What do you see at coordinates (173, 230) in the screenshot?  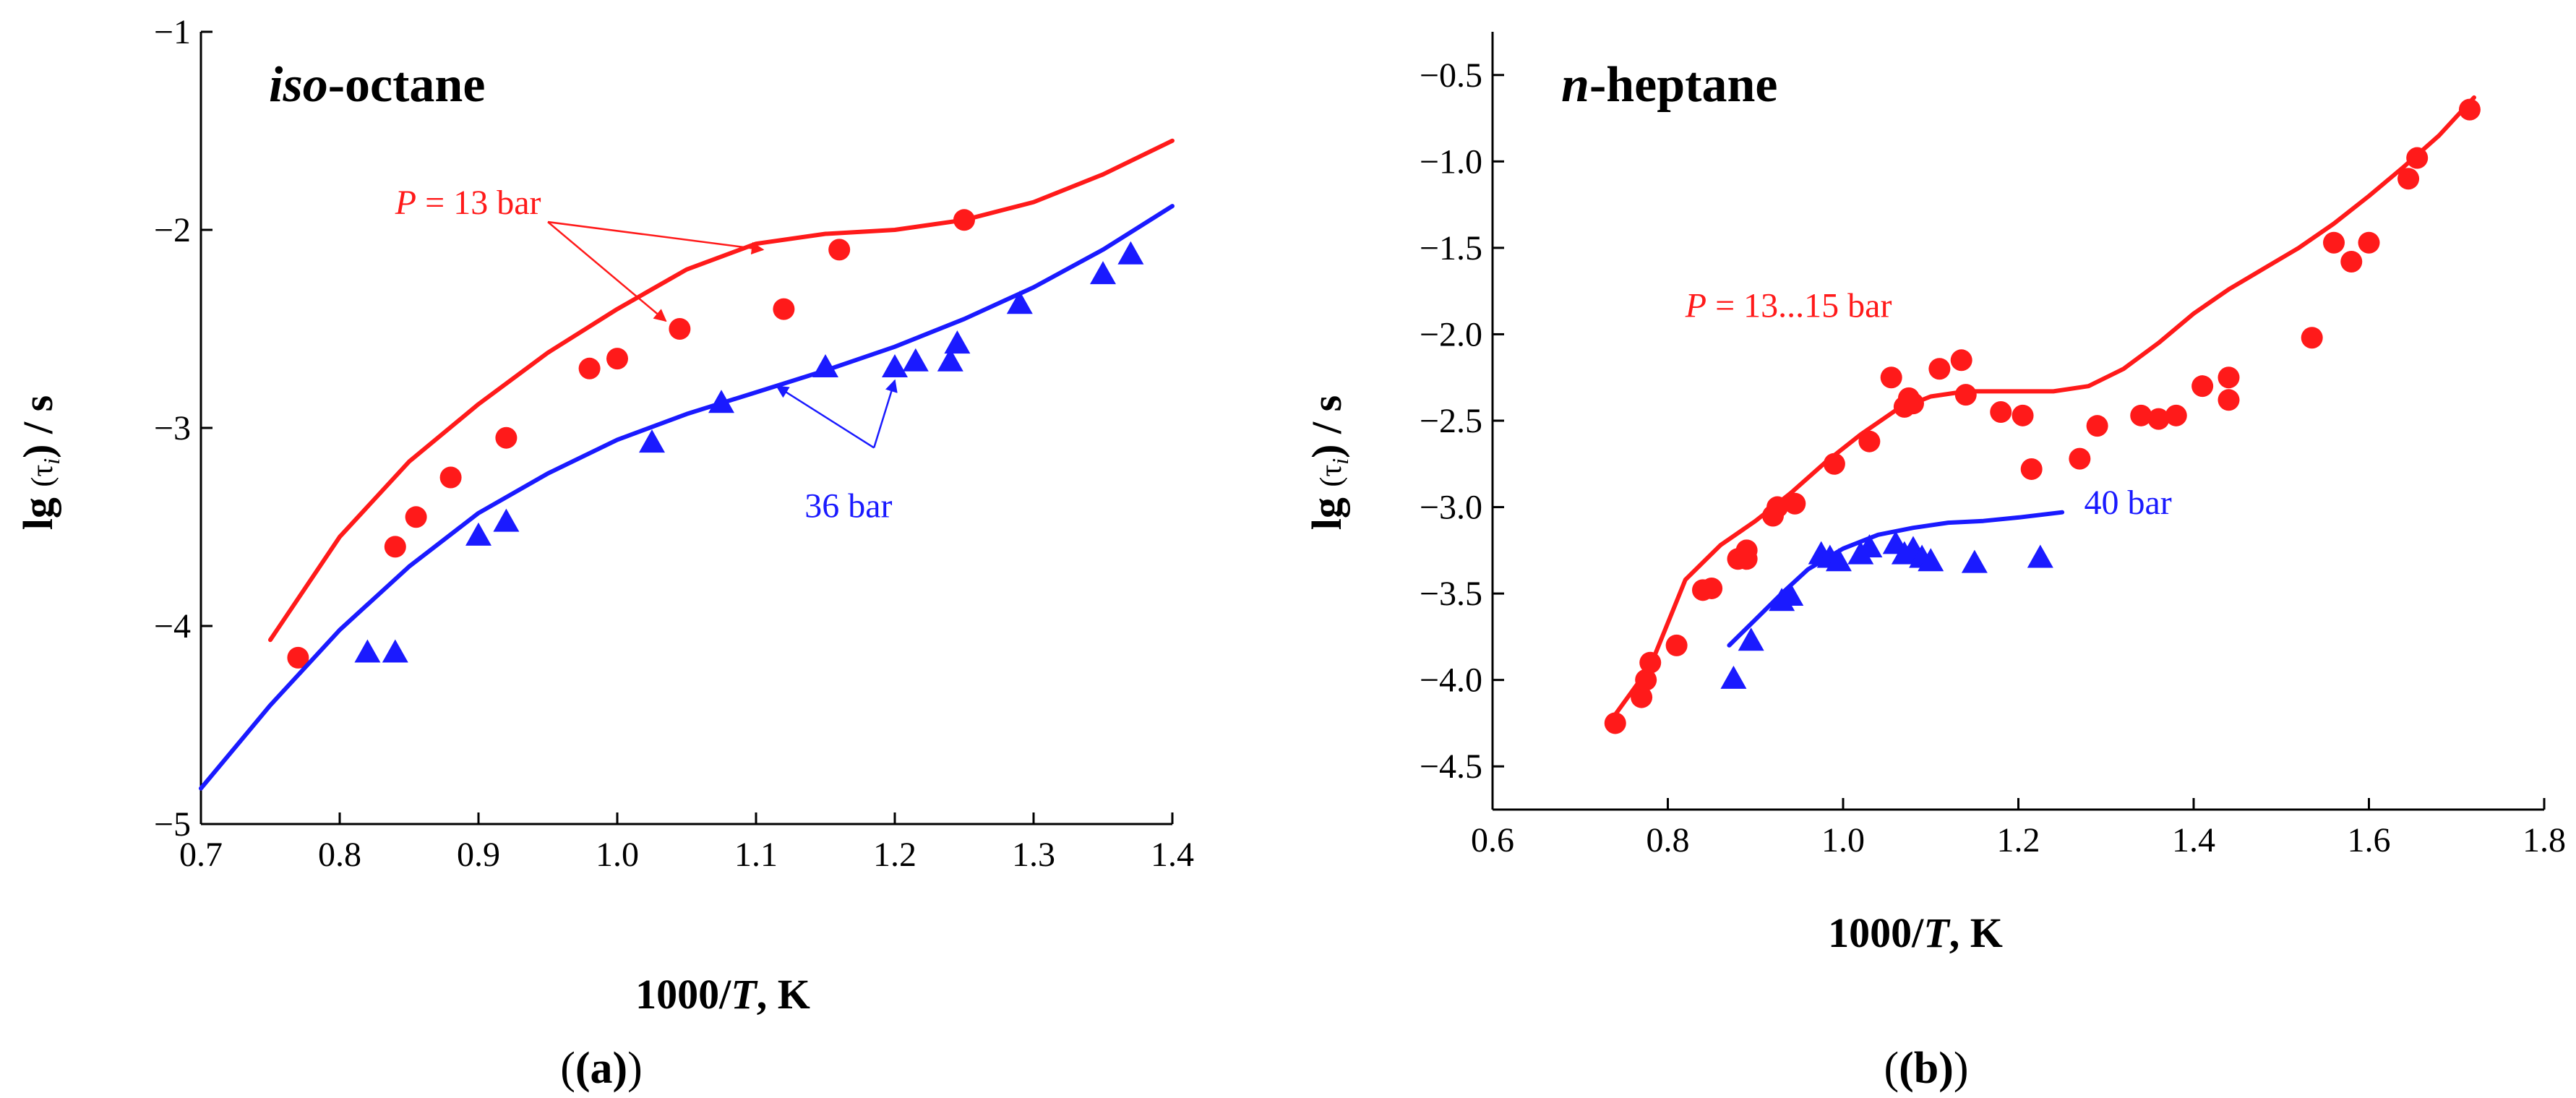 I see `y-tick-label: −2` at bounding box center [173, 230].